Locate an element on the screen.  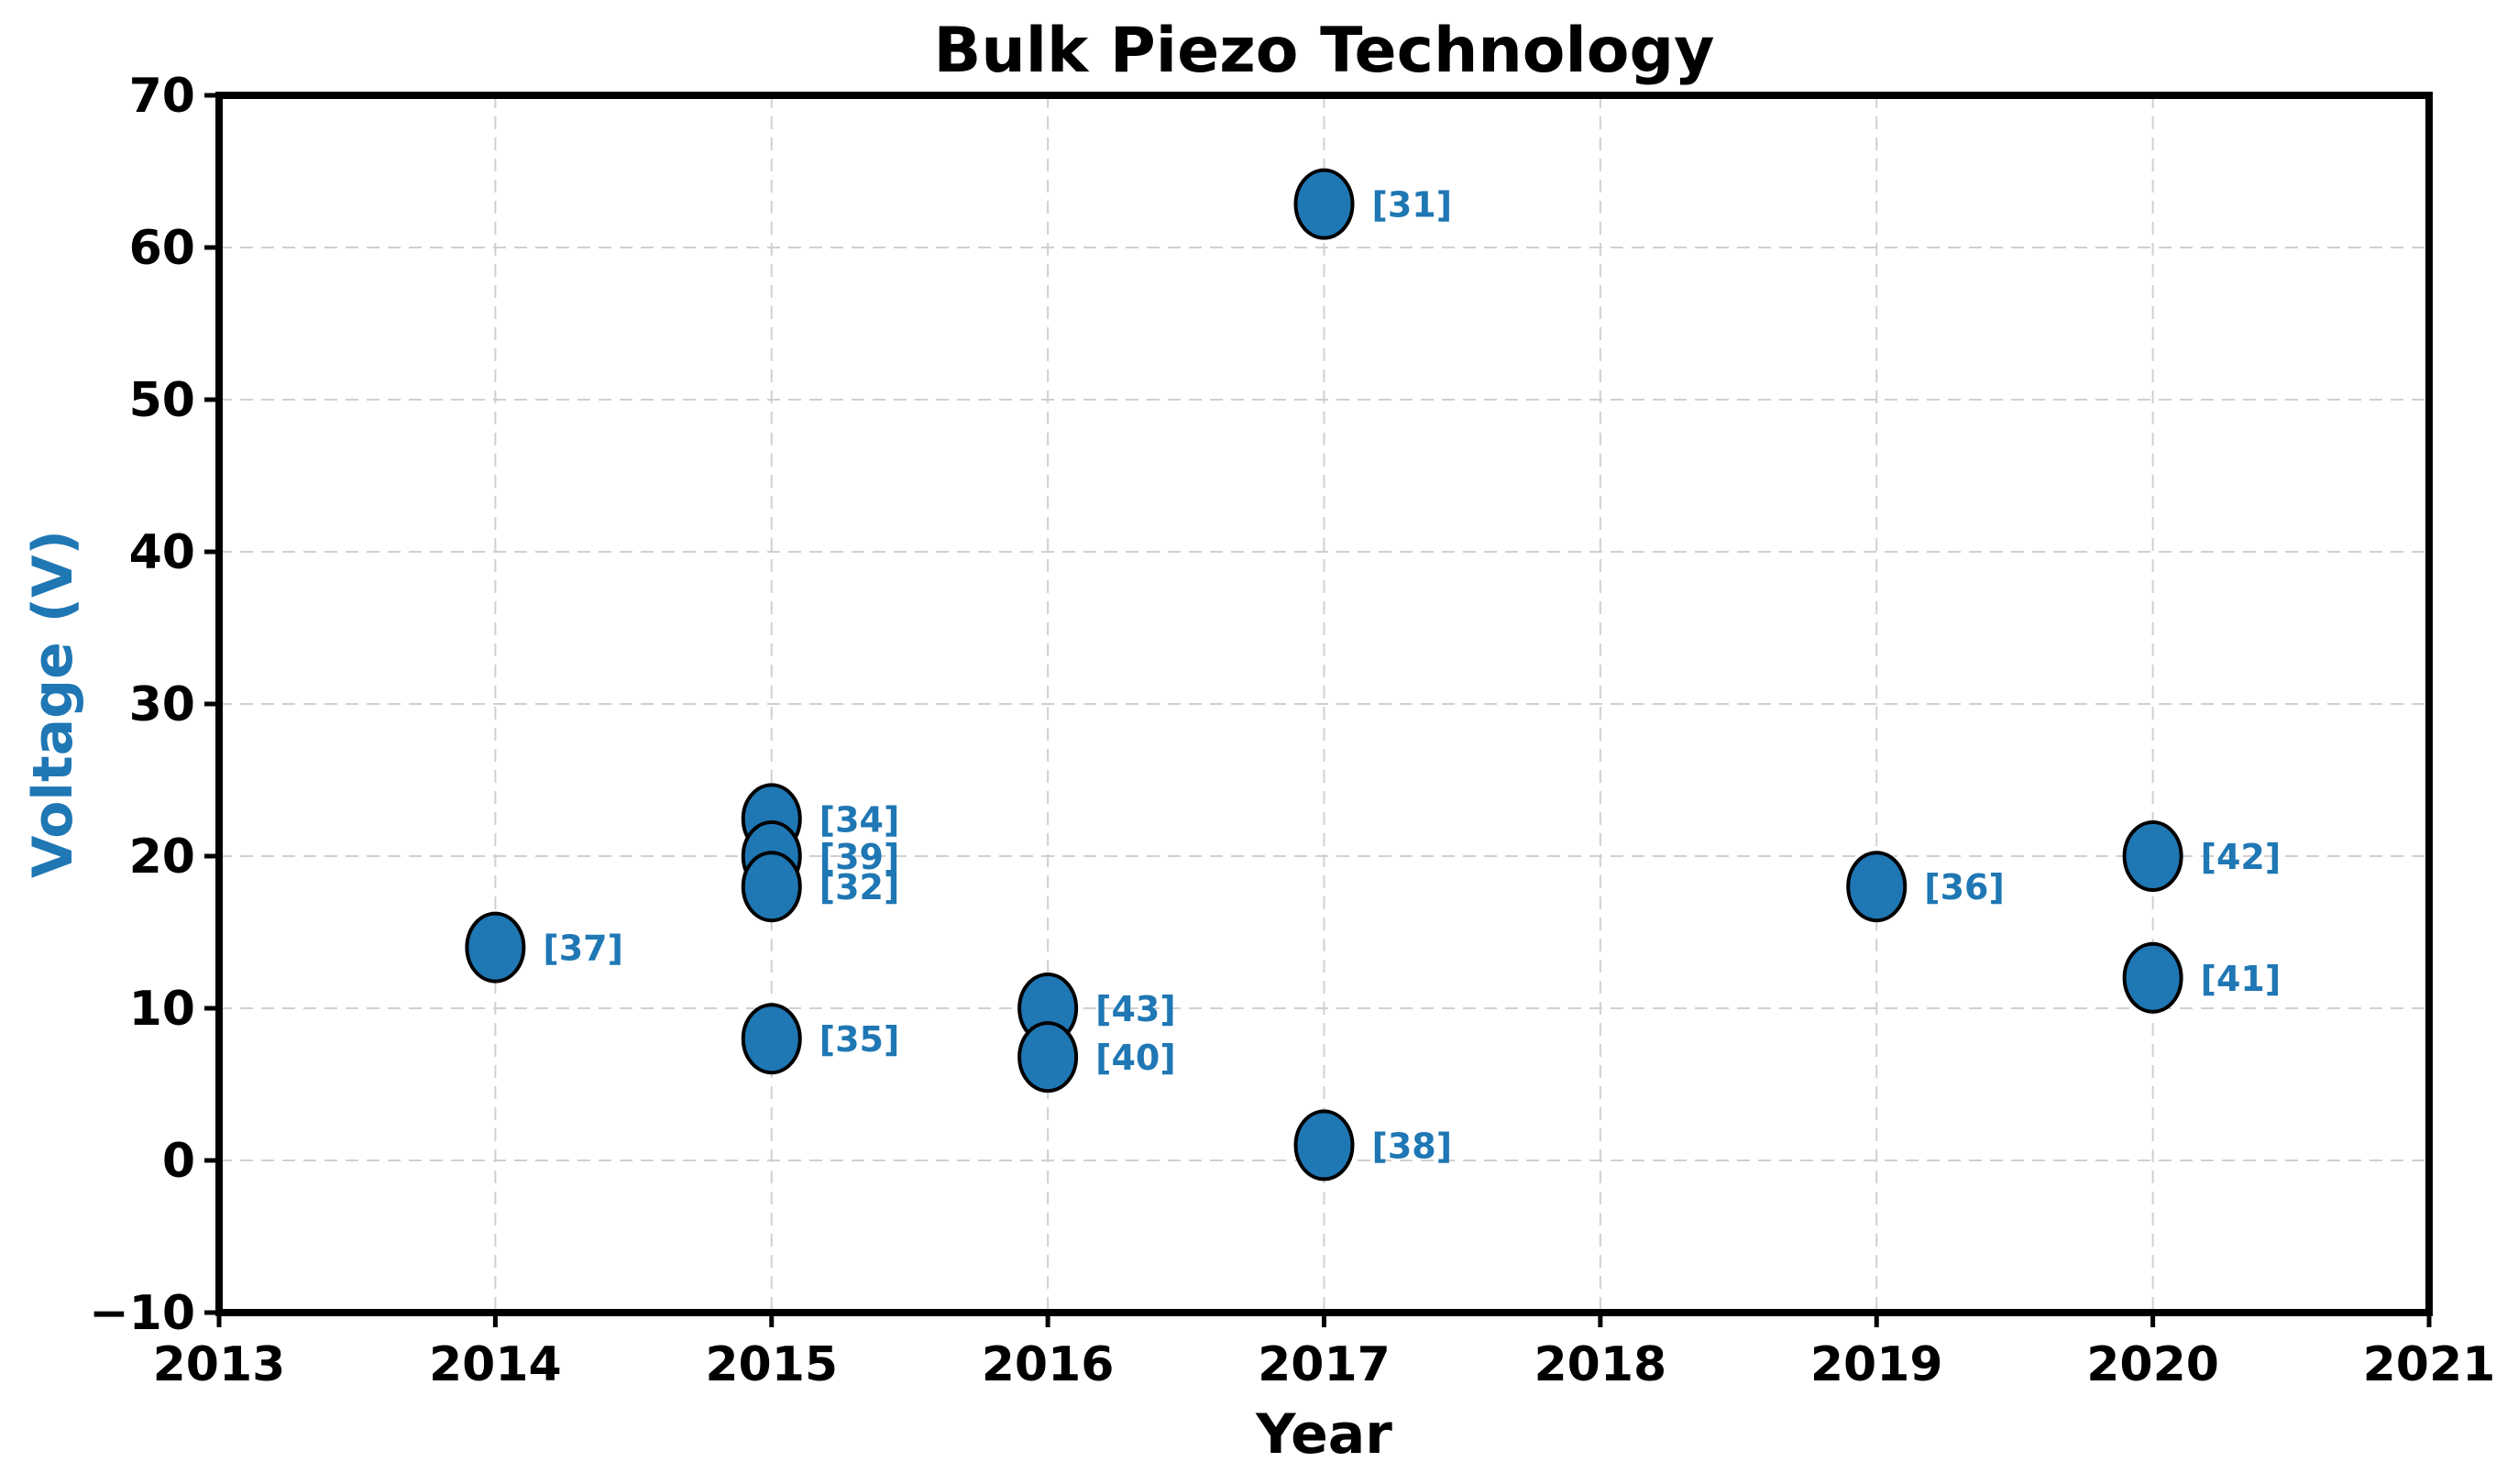
x-tick-label: 2015 is located at coordinates (771, 1364).